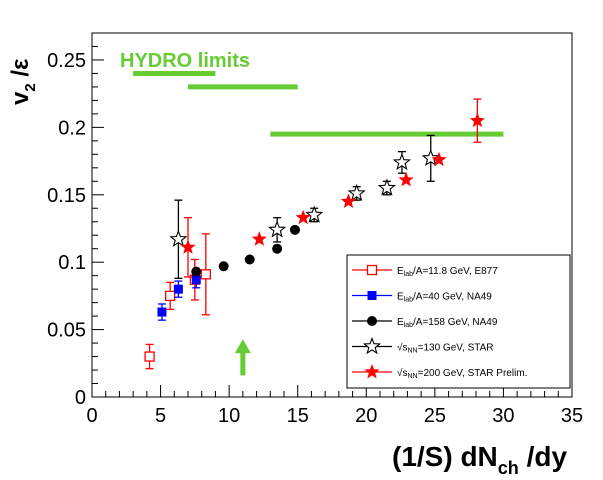 Image resolution: width=603 pixels, height=480 pixels. I want to click on legend-label-post: =200 GeV, STAR Prelim., so click(473, 373).